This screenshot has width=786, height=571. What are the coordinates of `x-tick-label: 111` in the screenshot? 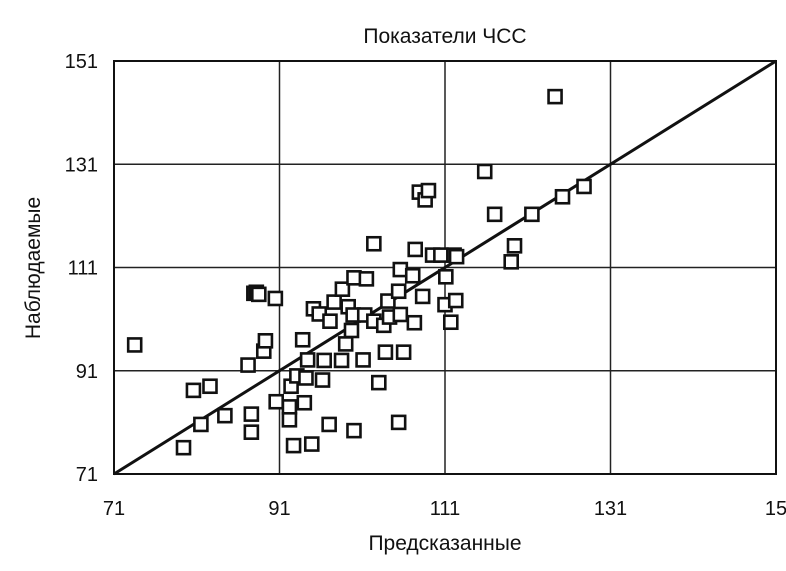 It's located at (445, 509).